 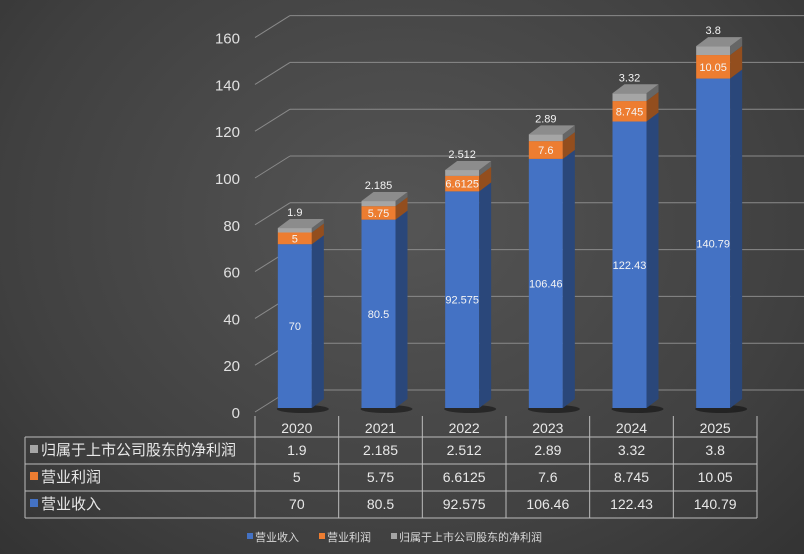 I want to click on table-cell: 122.43, so click(x=631, y=504).